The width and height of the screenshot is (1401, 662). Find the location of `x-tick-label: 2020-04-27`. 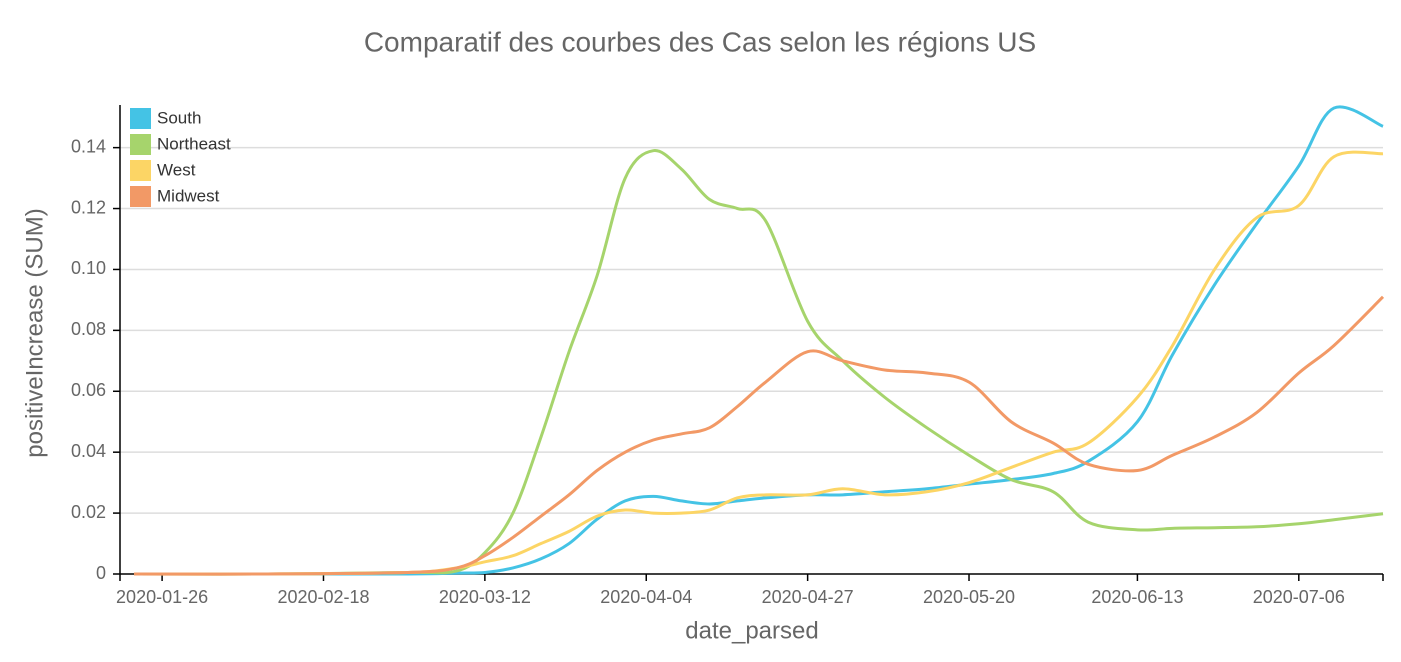

x-tick-label: 2020-04-27 is located at coordinates (808, 597).